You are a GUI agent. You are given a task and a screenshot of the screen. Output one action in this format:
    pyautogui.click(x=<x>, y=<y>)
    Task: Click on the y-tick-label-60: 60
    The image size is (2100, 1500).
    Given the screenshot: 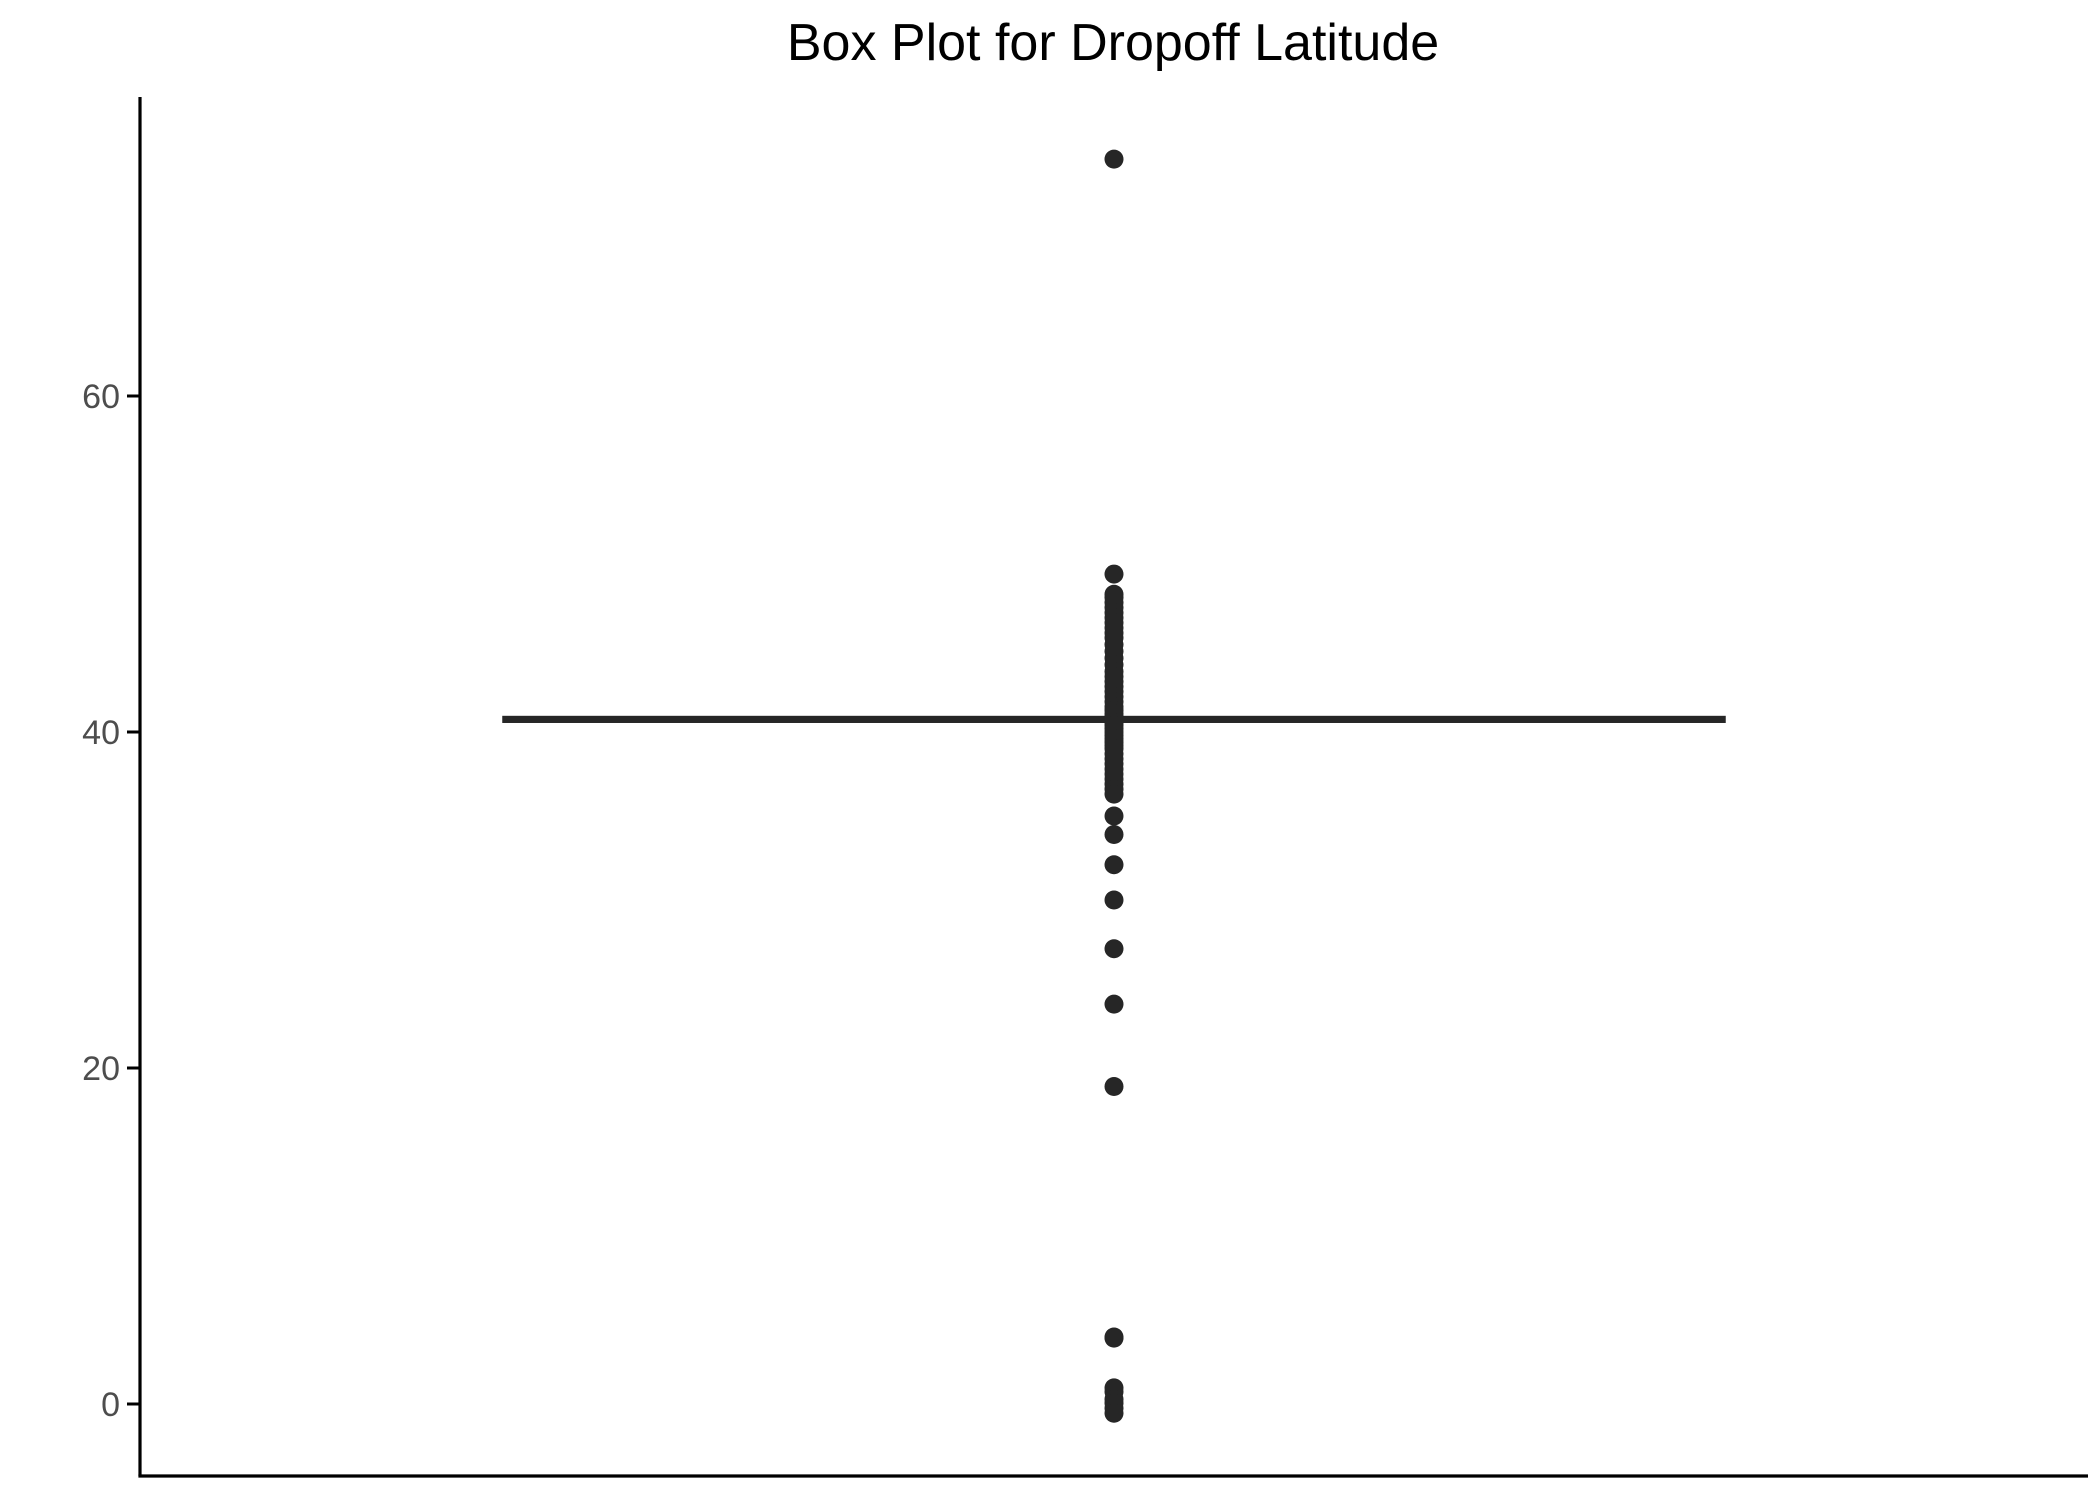 What is the action you would take?
    pyautogui.click(x=101, y=397)
    